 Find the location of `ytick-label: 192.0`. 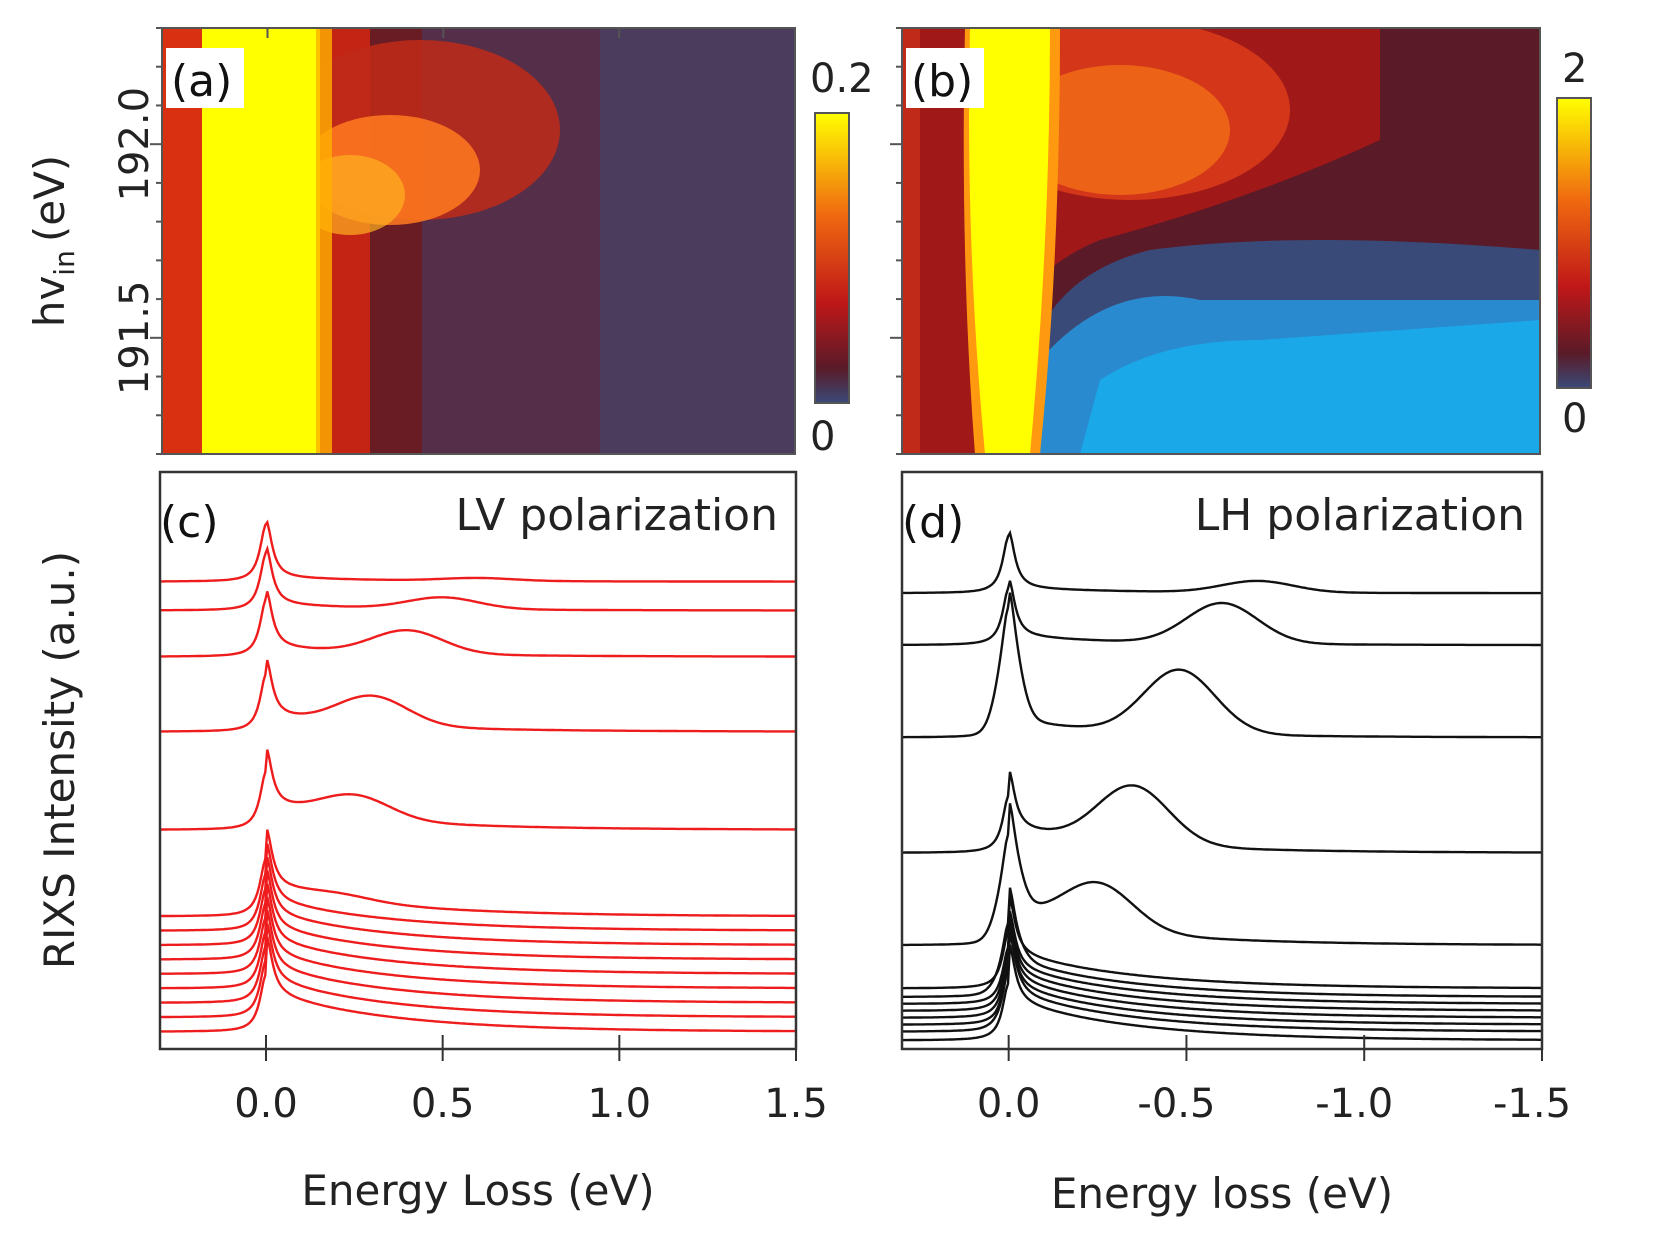

ytick-label: 192.0 is located at coordinates (135, 144).